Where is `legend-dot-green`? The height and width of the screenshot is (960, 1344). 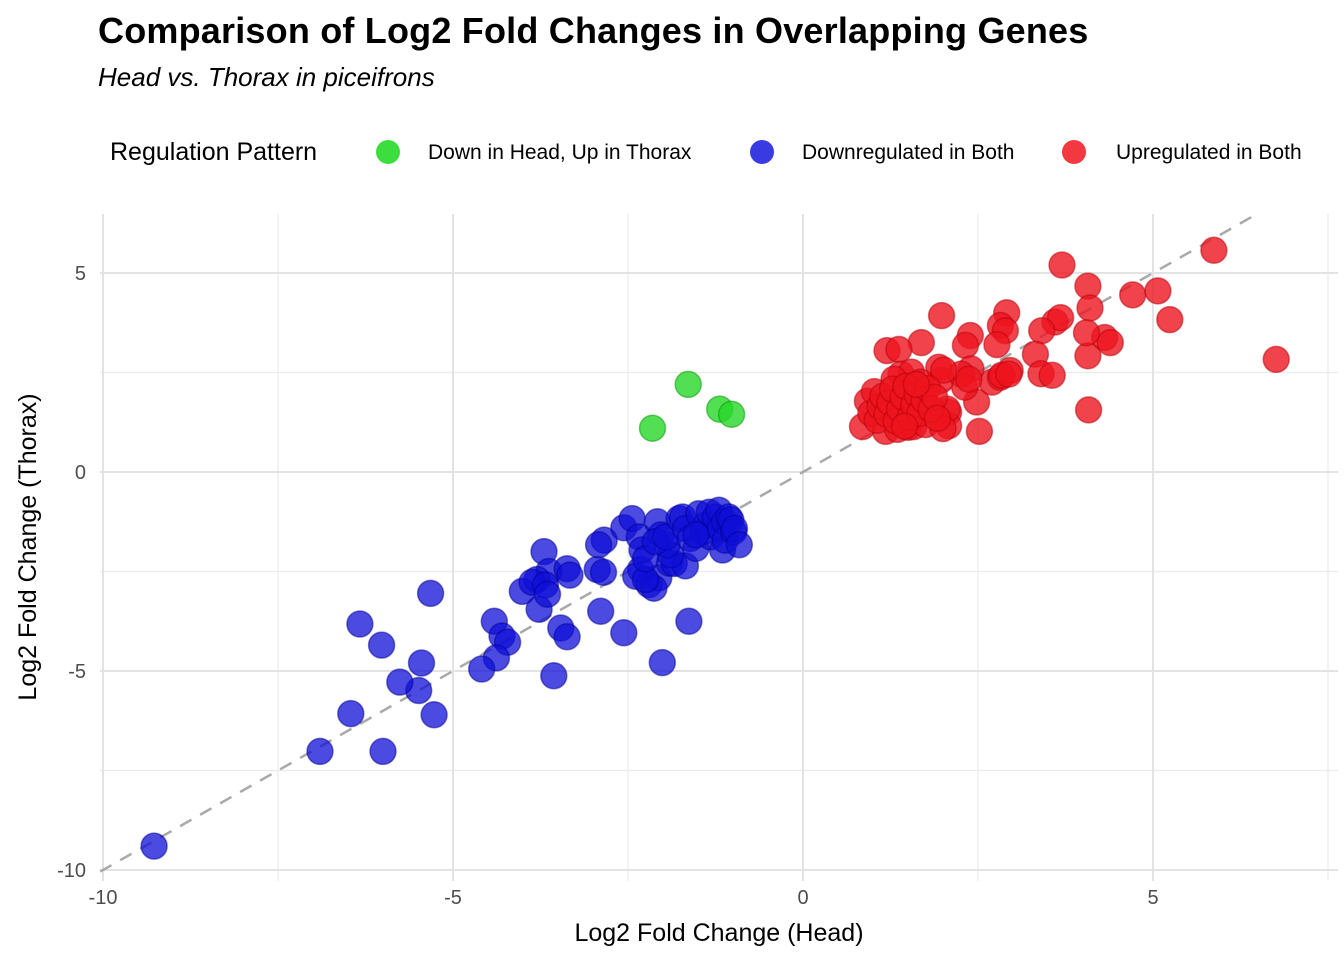
legend-dot-green is located at coordinates (388, 152).